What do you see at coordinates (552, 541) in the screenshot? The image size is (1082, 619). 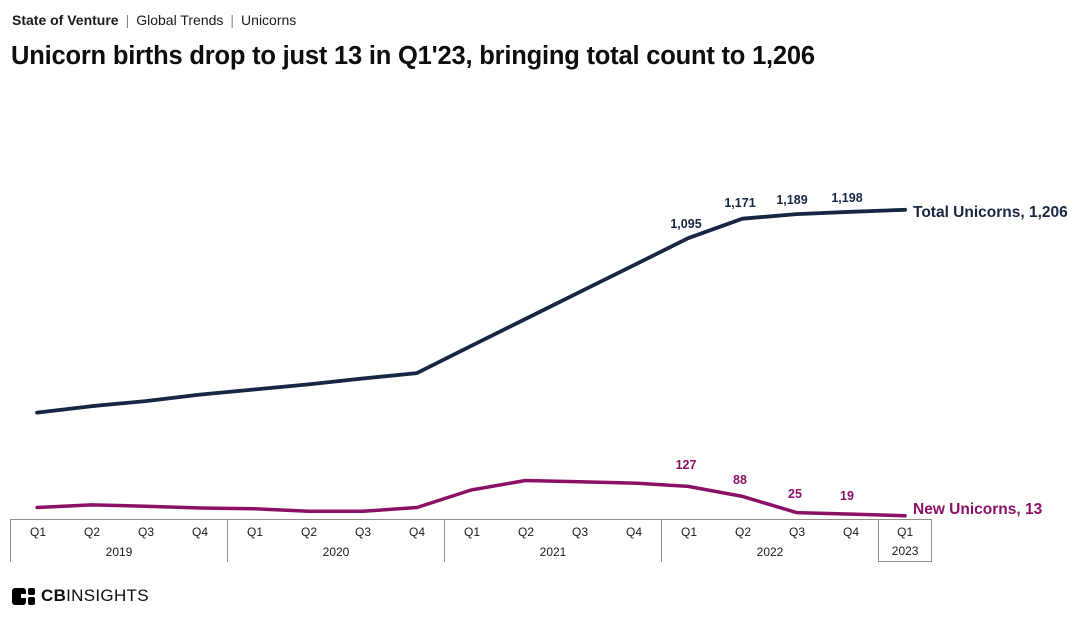 I see `axis-year-2021: Q1 Q2 Q3 Q4 2021` at bounding box center [552, 541].